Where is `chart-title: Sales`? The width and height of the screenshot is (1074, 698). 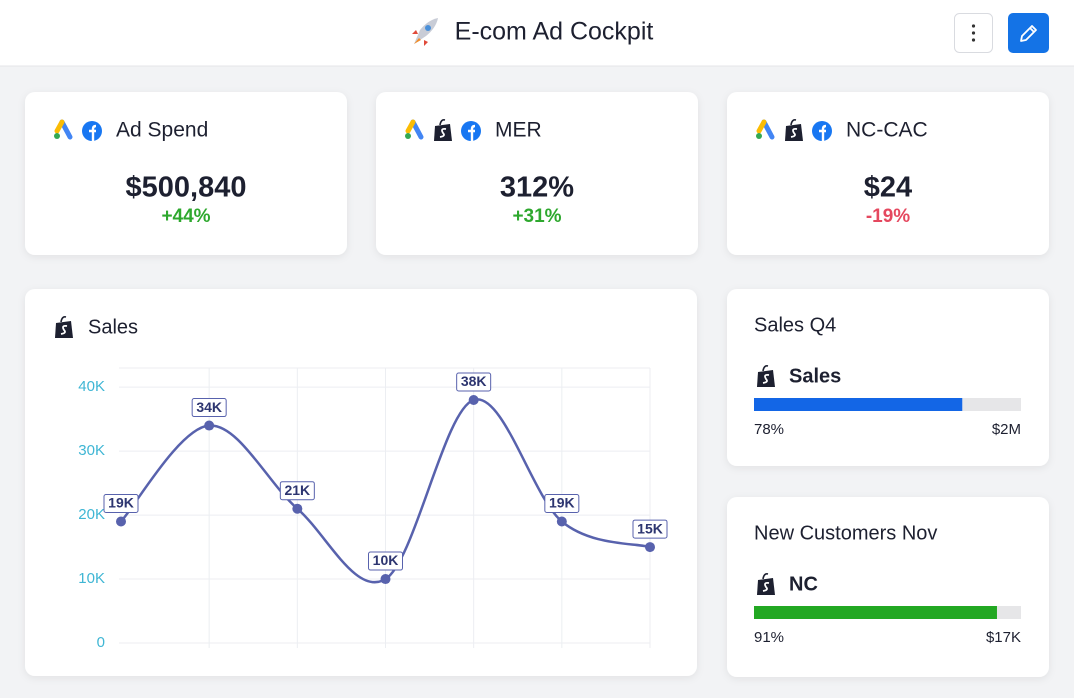
chart-title: Sales is located at coordinates (113, 327).